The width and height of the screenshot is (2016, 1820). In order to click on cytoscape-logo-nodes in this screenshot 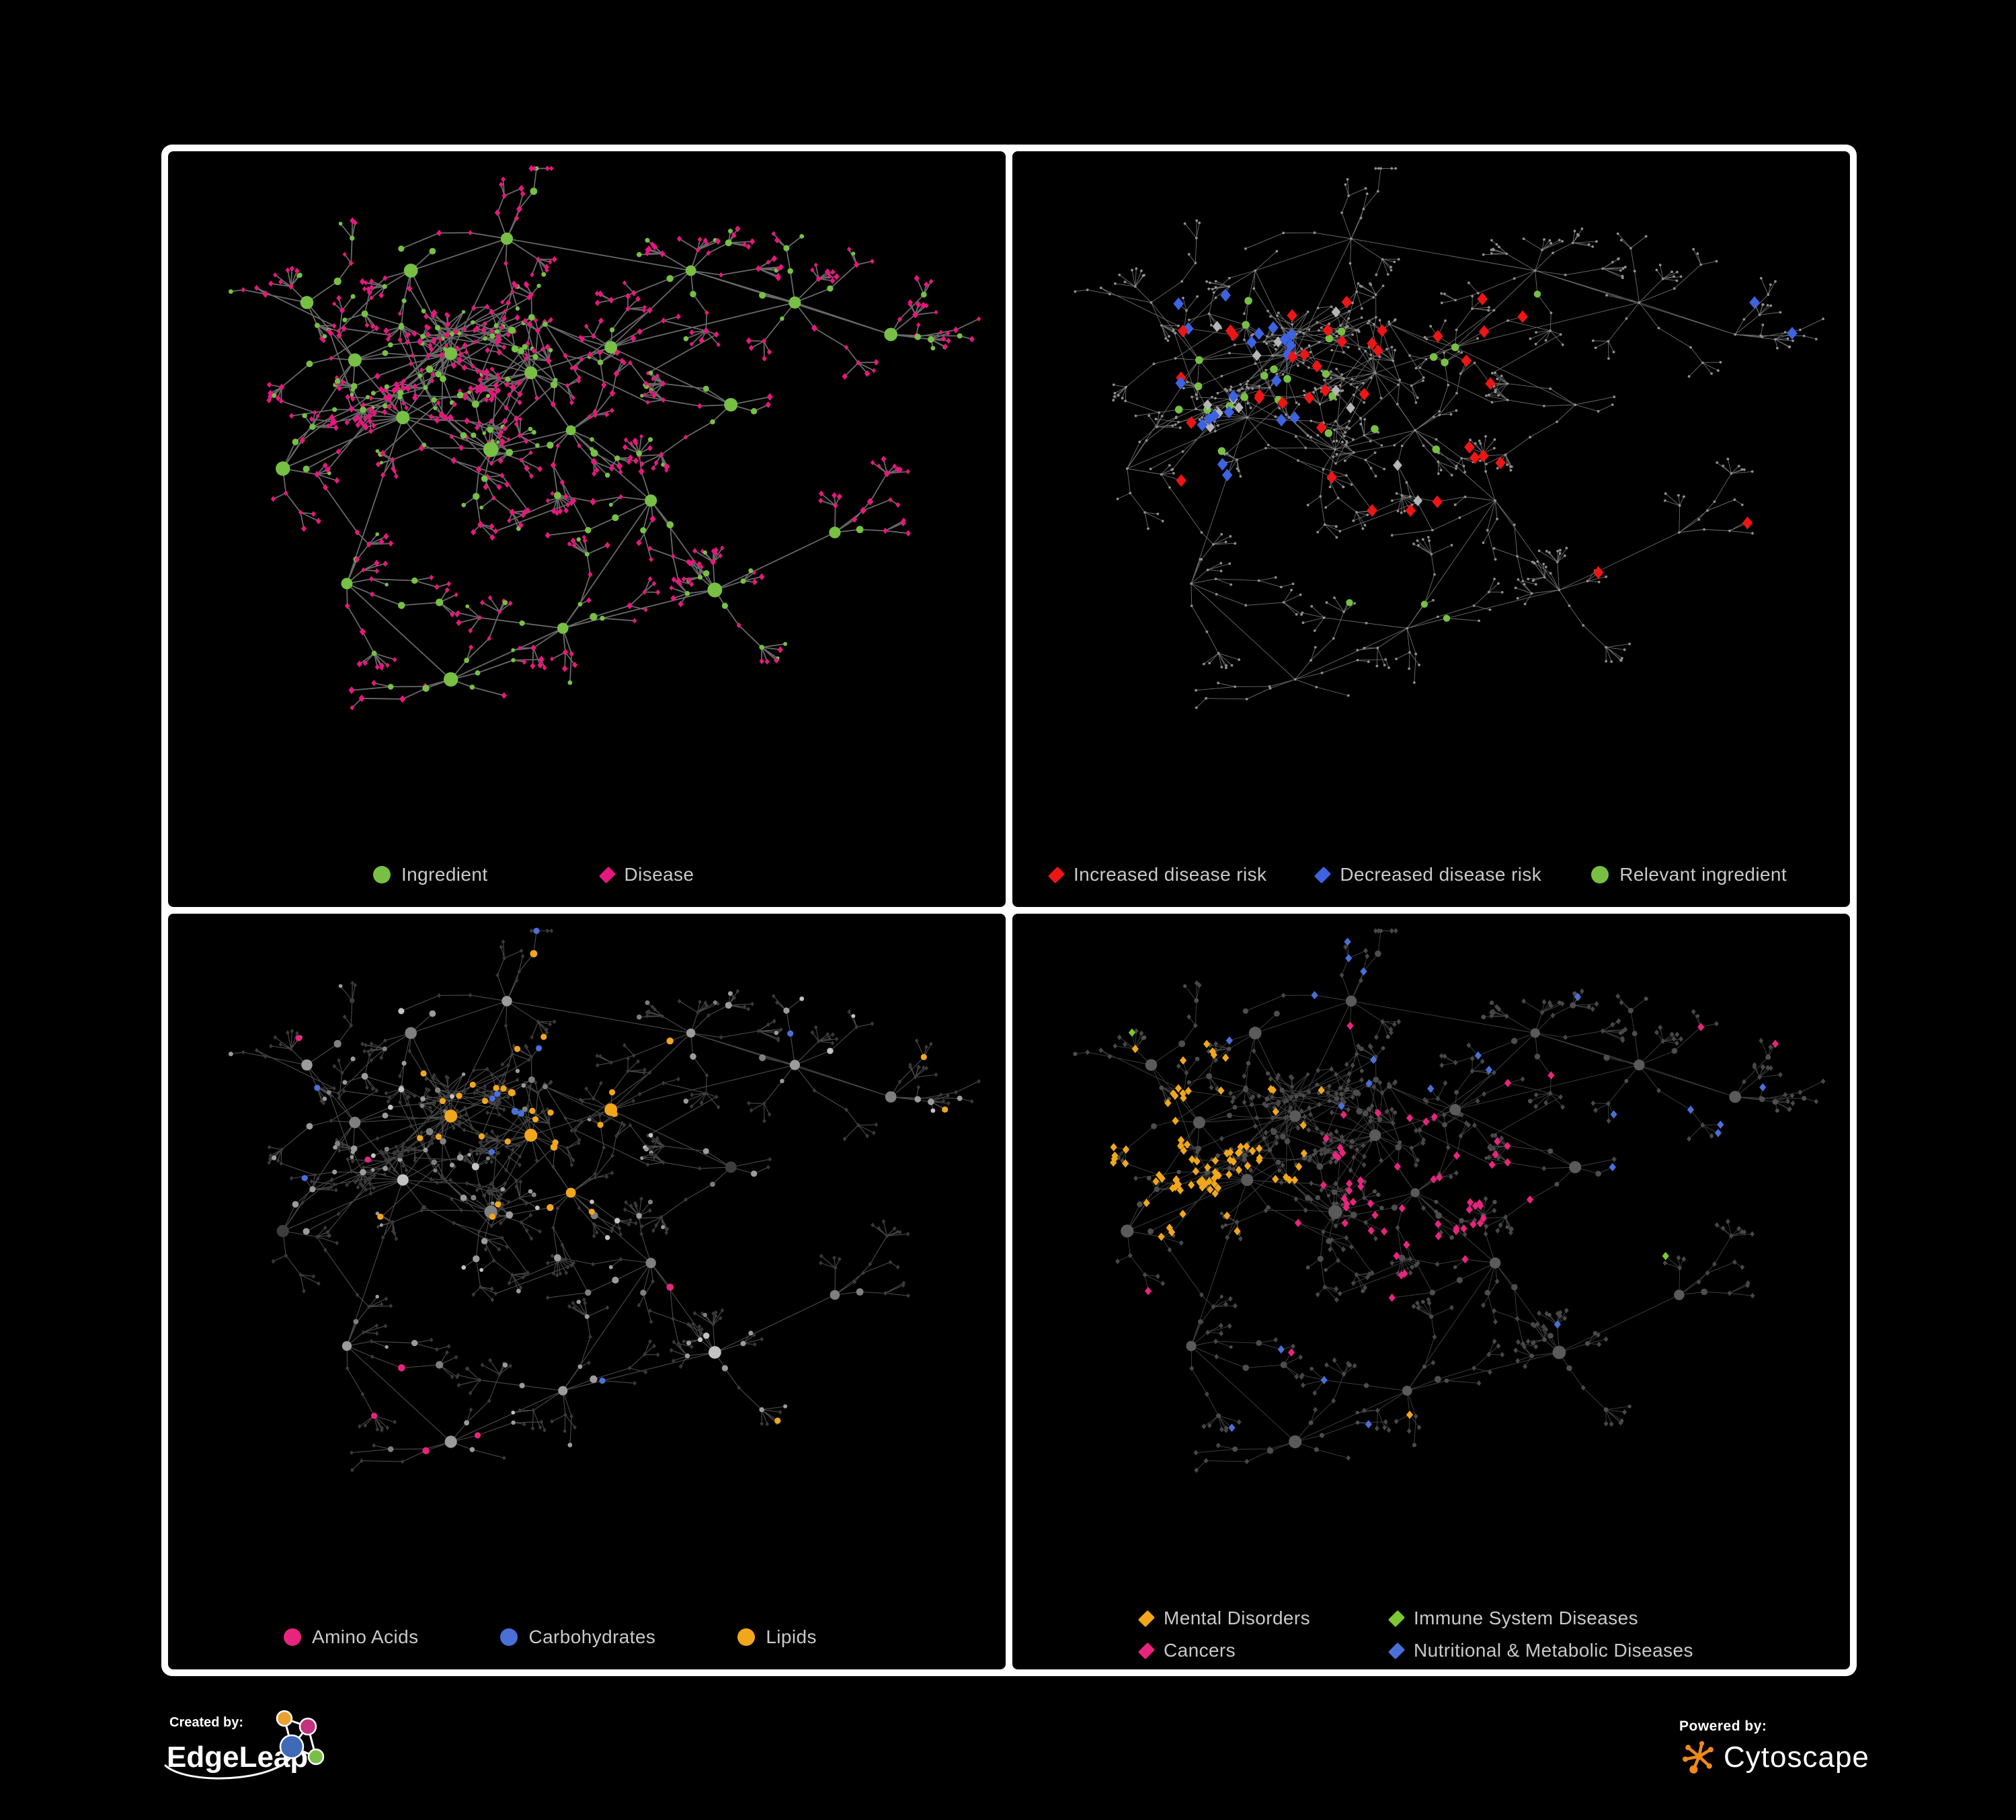, I will do `click(1698, 1757)`.